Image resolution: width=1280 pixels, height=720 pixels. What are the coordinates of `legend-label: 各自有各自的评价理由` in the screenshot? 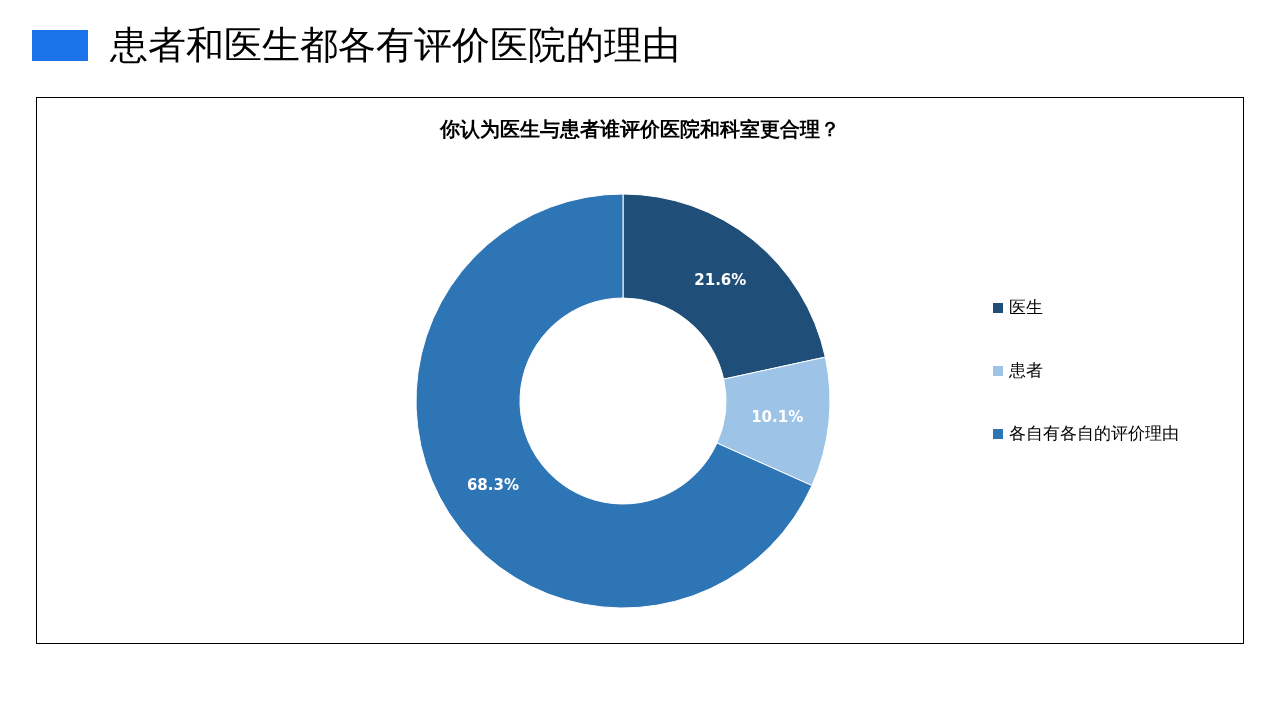 It's located at (1094, 433).